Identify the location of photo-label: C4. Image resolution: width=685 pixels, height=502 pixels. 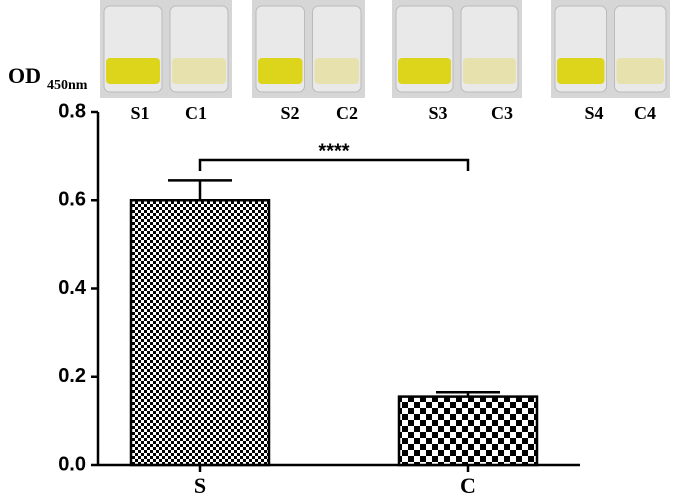
(645, 113).